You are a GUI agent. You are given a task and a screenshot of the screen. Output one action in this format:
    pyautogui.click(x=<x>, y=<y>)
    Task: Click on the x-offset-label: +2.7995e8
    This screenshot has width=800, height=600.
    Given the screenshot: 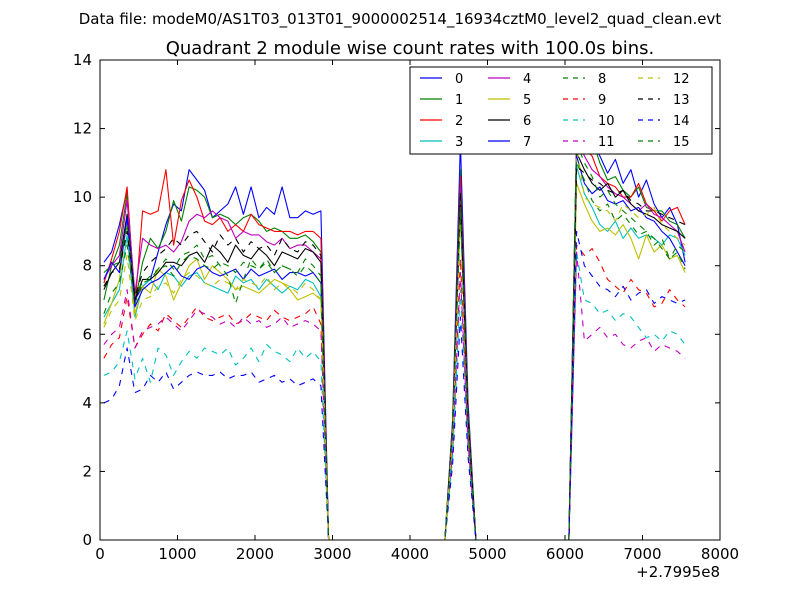 What is the action you would take?
    pyautogui.click(x=678, y=572)
    